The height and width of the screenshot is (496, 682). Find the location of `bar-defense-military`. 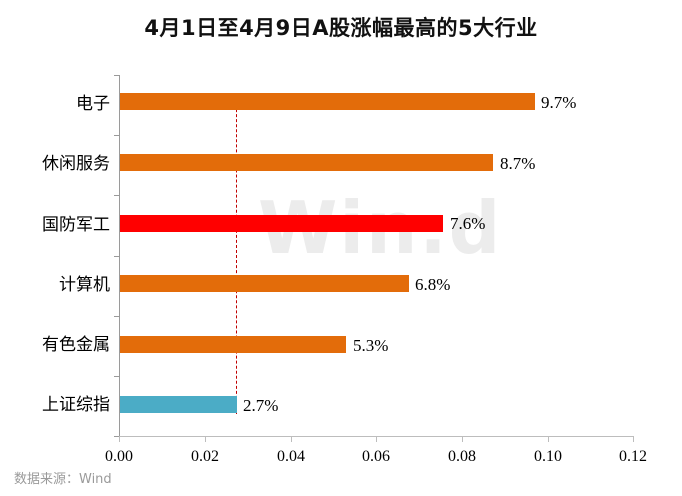

bar-defense-military is located at coordinates (281, 223).